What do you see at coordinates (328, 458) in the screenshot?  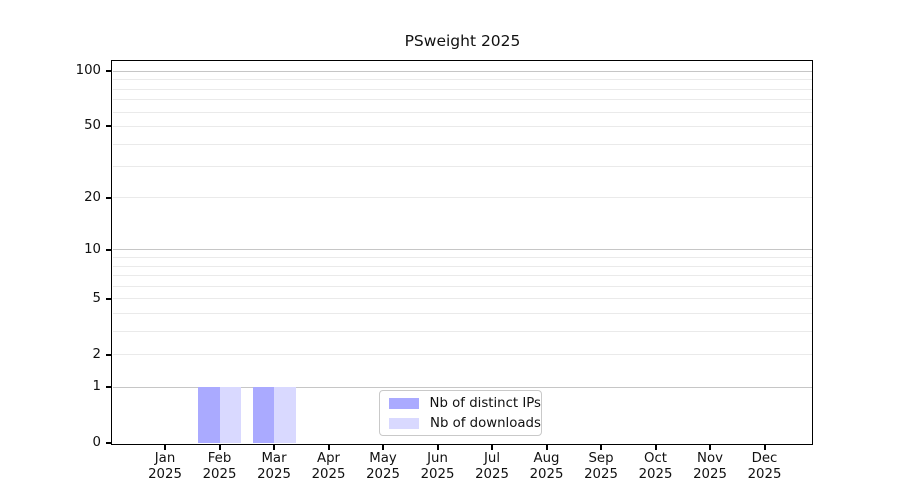 I see `x-tick-label-month: Apr` at bounding box center [328, 458].